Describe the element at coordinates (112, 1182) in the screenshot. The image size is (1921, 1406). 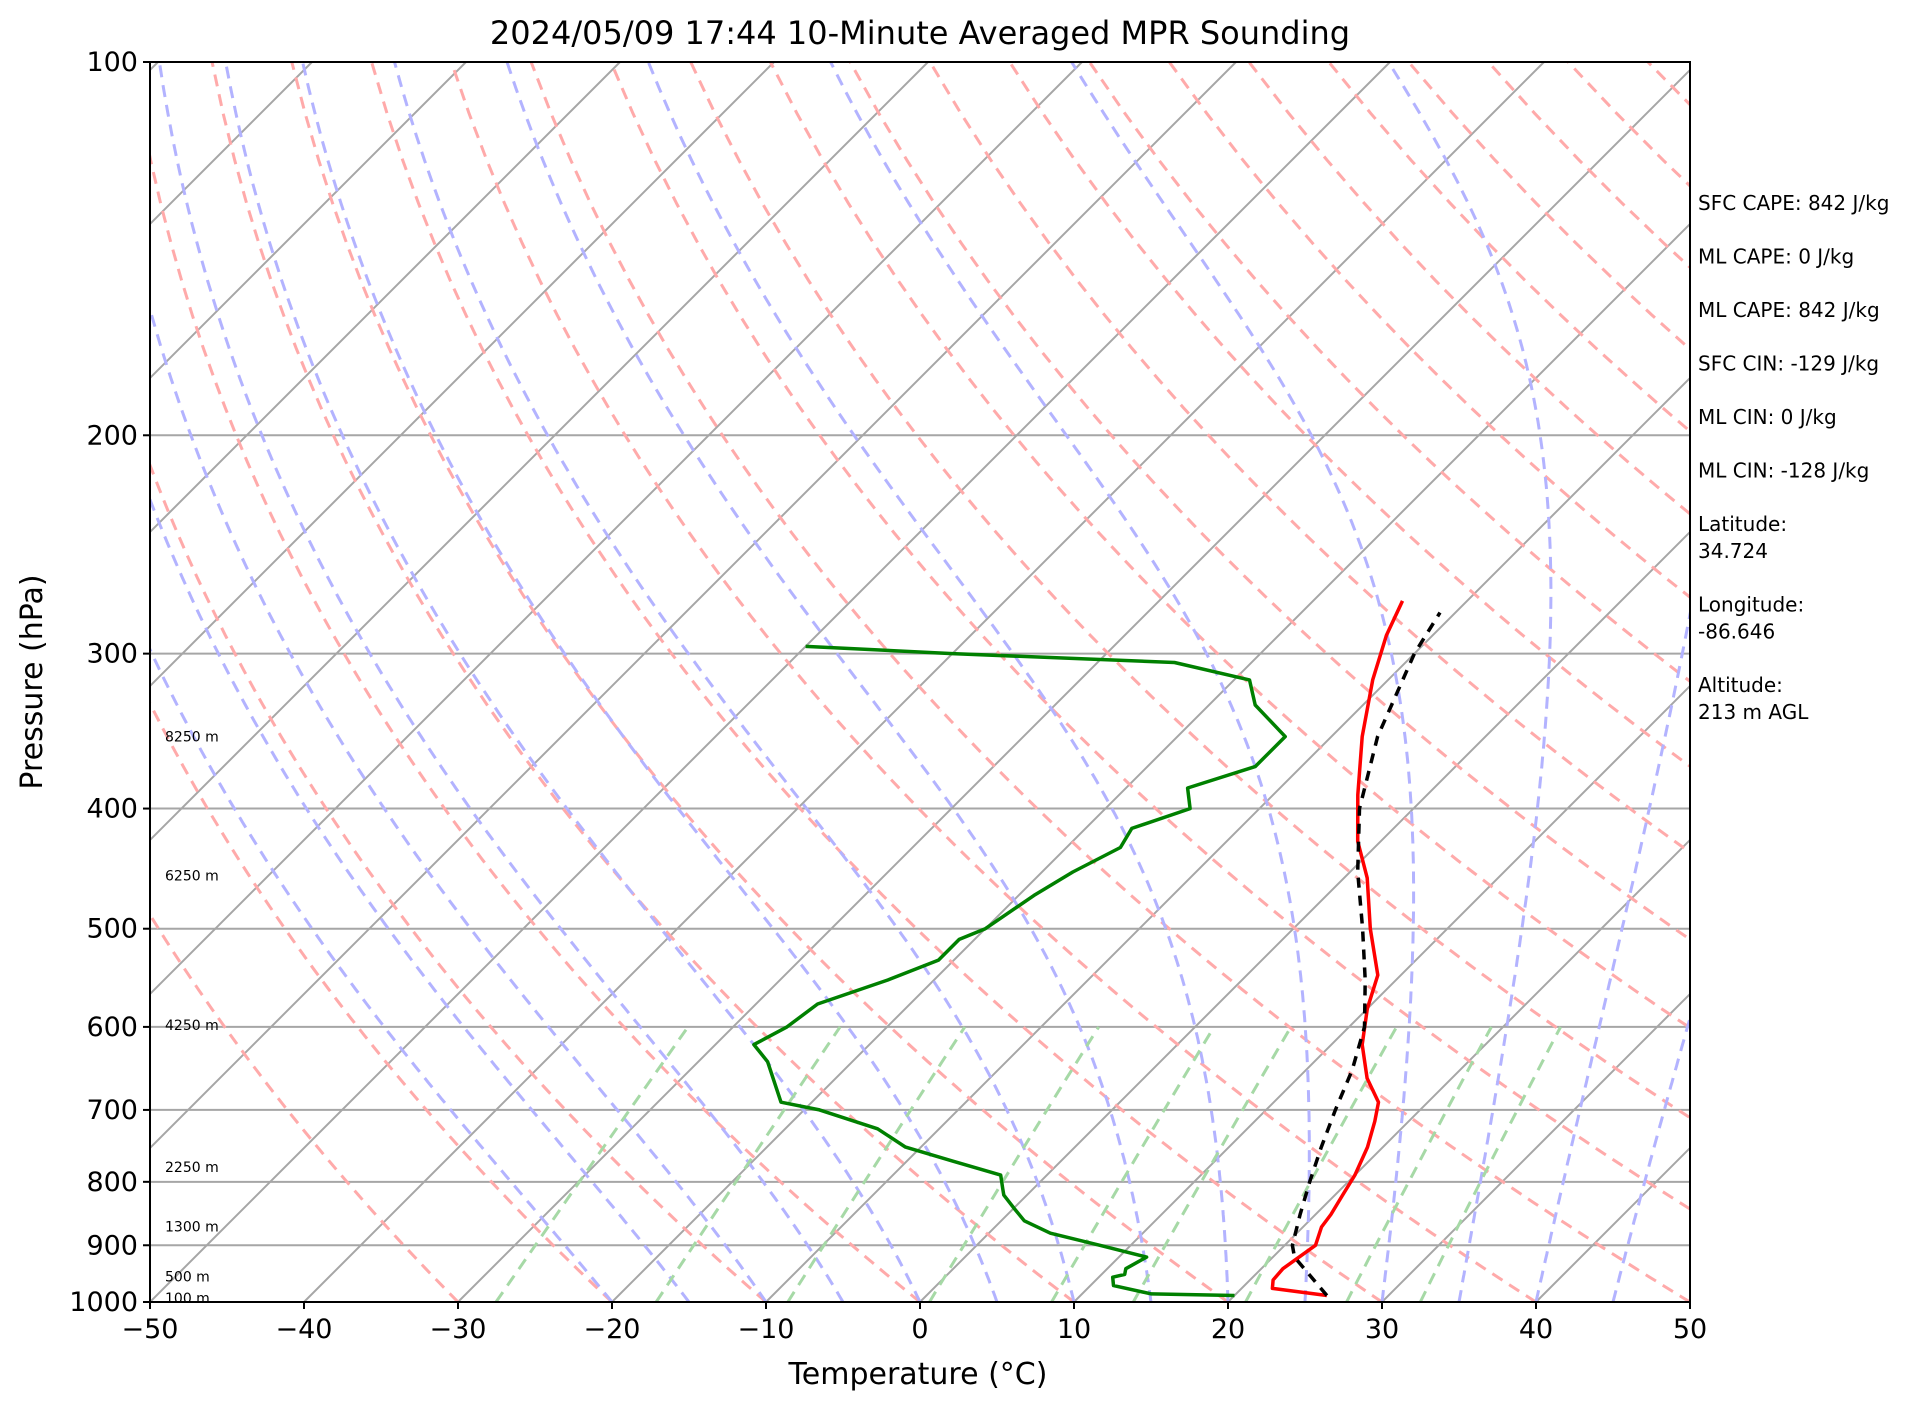
I see `y-tick-label: 800` at that location.